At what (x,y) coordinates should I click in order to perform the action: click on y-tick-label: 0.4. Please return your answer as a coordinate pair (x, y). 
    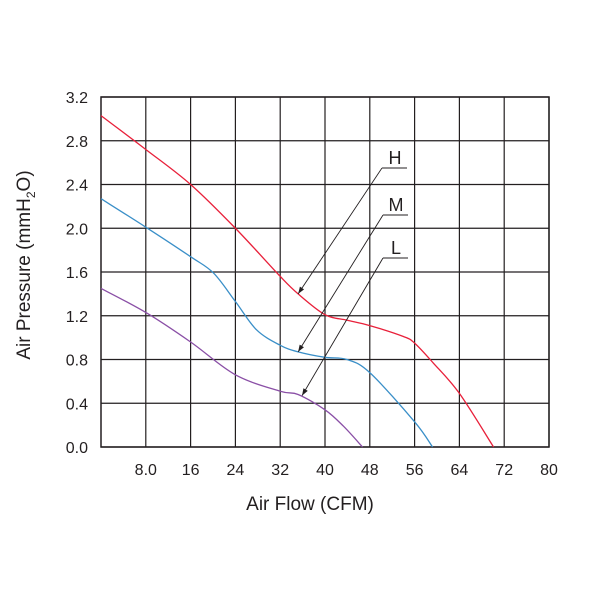
    Looking at the image, I should click on (77, 404).